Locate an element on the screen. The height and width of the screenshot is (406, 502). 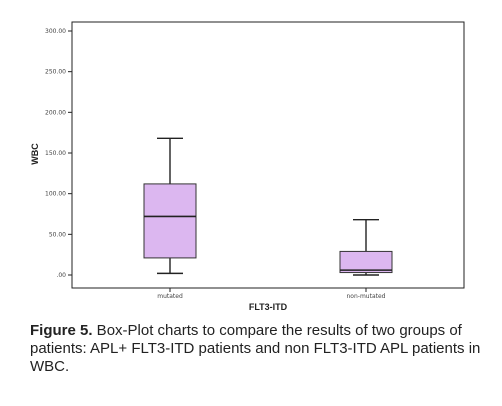
y-tick-label: 250.00 is located at coordinates (55, 72).